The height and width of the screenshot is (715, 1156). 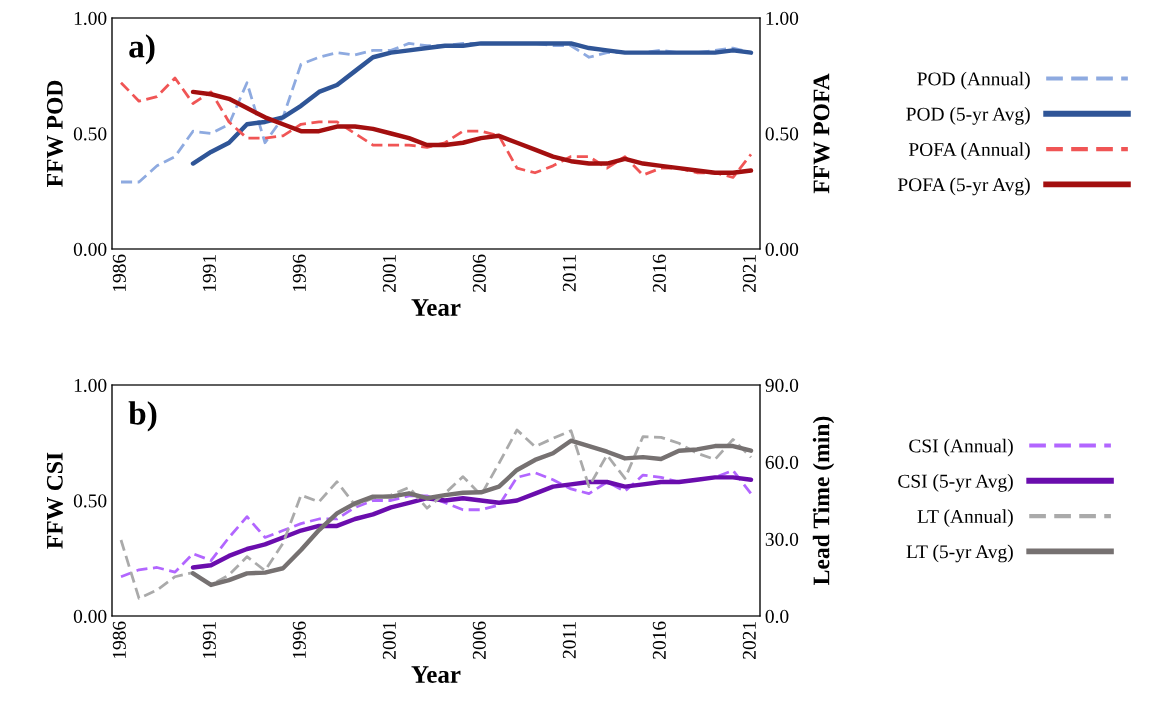 What do you see at coordinates (782, 134) in the screenshot?
I see `y2-tick-label: 0.50` at bounding box center [782, 134].